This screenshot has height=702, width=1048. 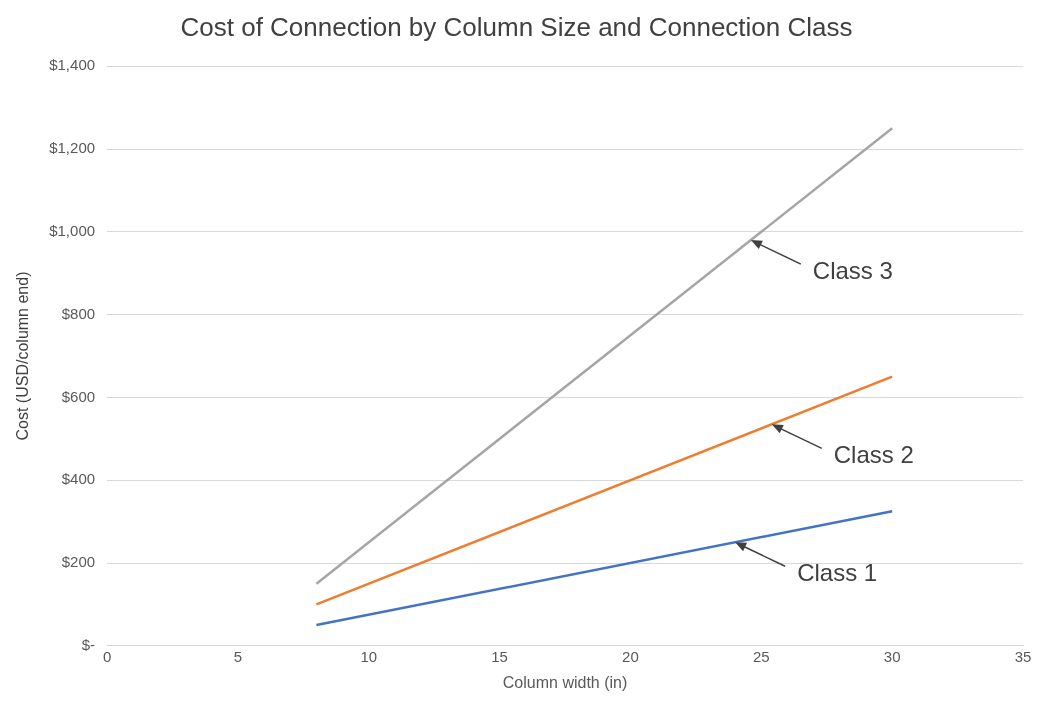 I want to click on y-tick-label: $600, so click(x=78, y=396).